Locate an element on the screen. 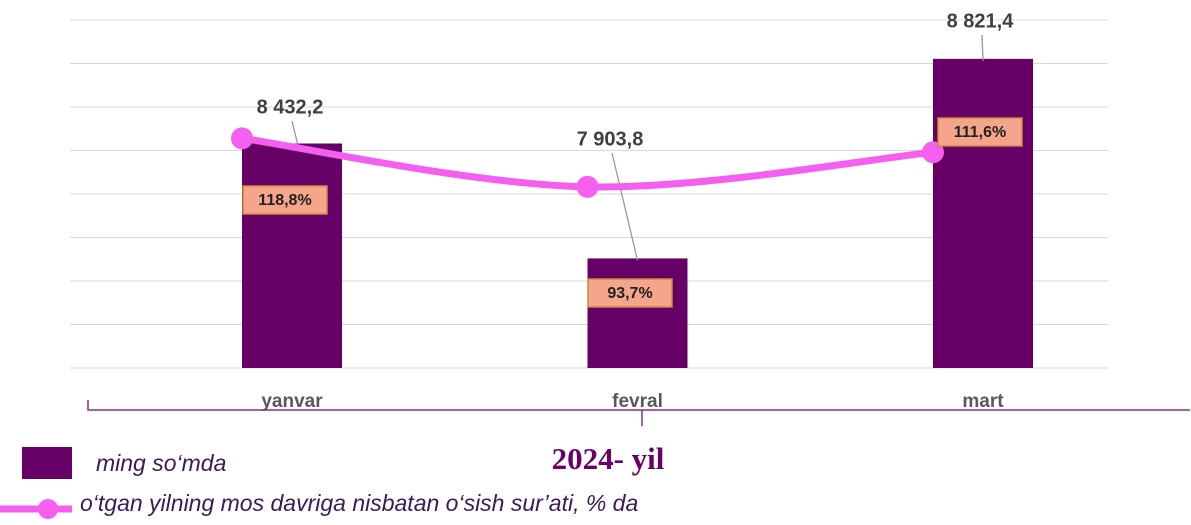 This screenshot has height=525, width=1191. x-tick-label: yanvar is located at coordinates (292, 401).